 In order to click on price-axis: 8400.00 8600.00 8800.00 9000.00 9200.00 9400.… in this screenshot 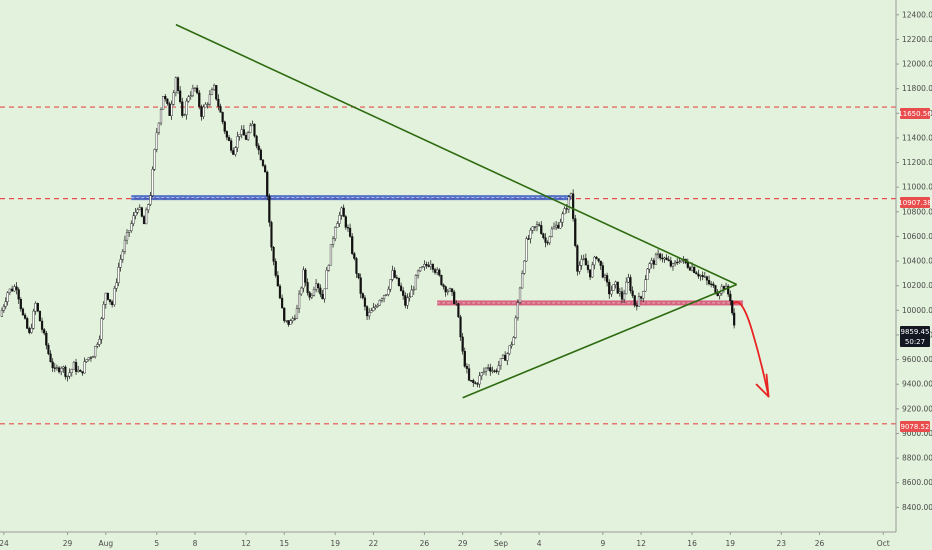, I will do `click(914, 261)`.